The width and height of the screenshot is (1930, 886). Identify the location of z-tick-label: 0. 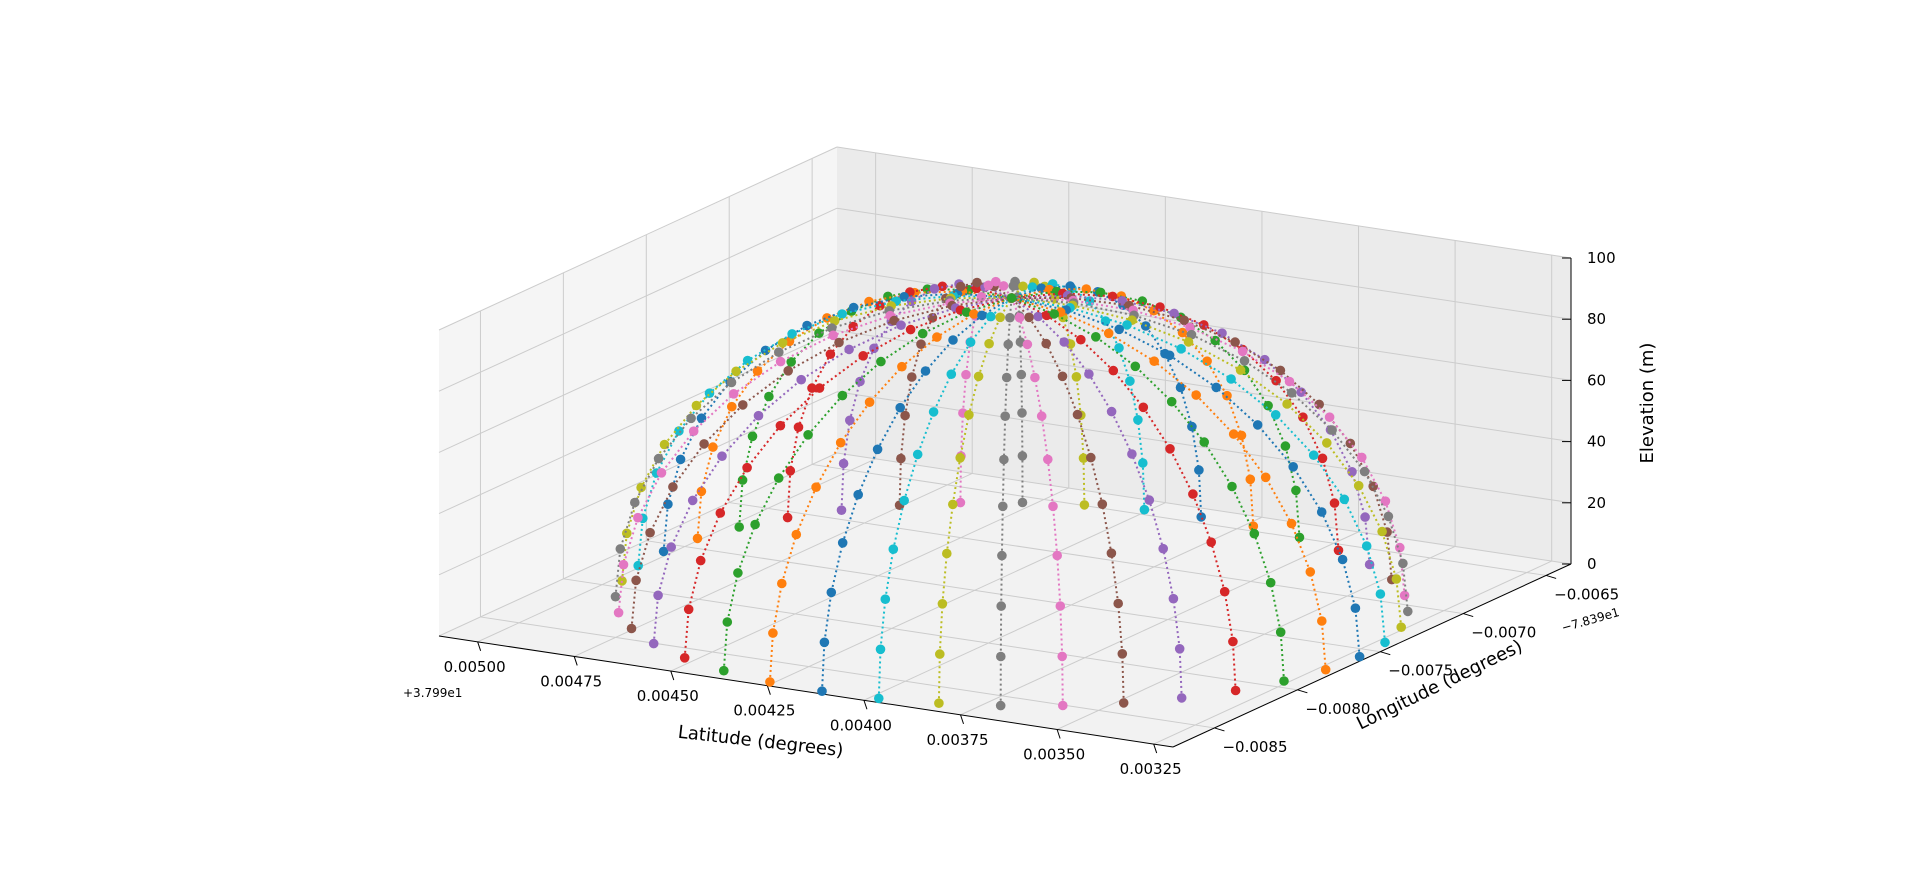
(1592, 564).